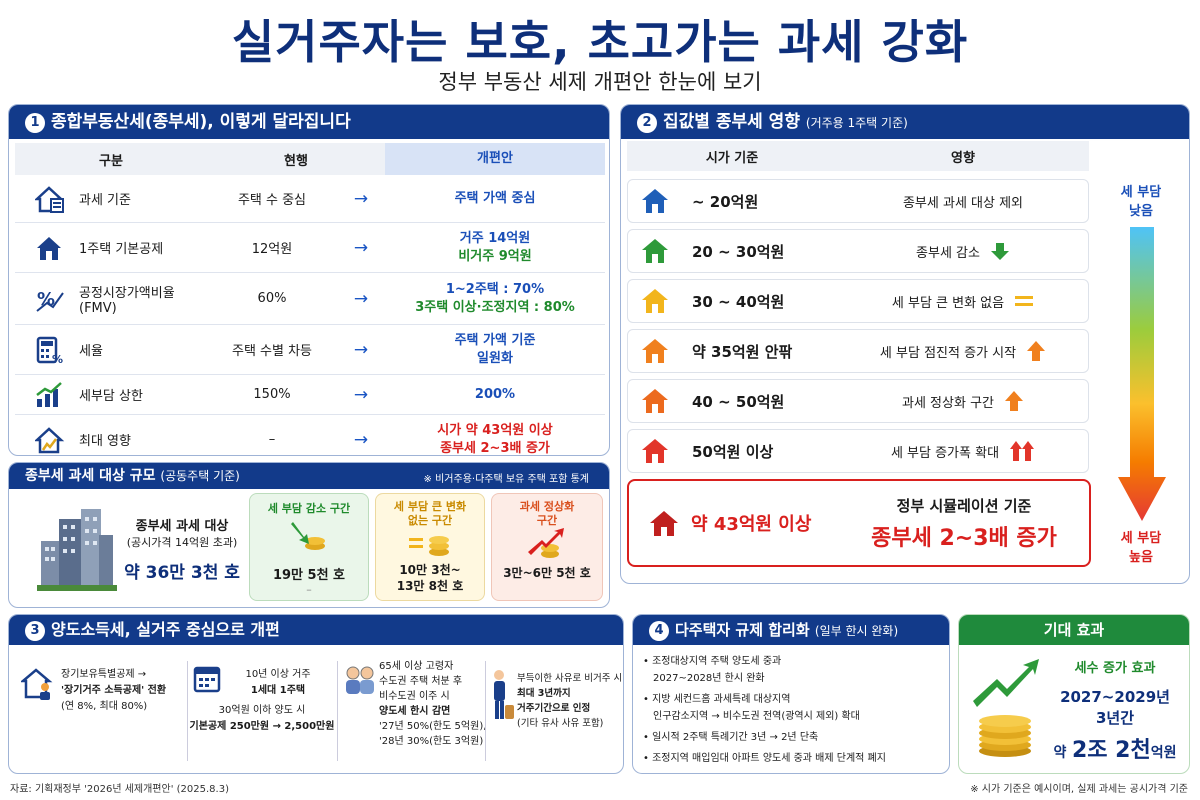  What do you see at coordinates (360, 680) in the screenshot?
I see `elderly-couple-icon` at bounding box center [360, 680].